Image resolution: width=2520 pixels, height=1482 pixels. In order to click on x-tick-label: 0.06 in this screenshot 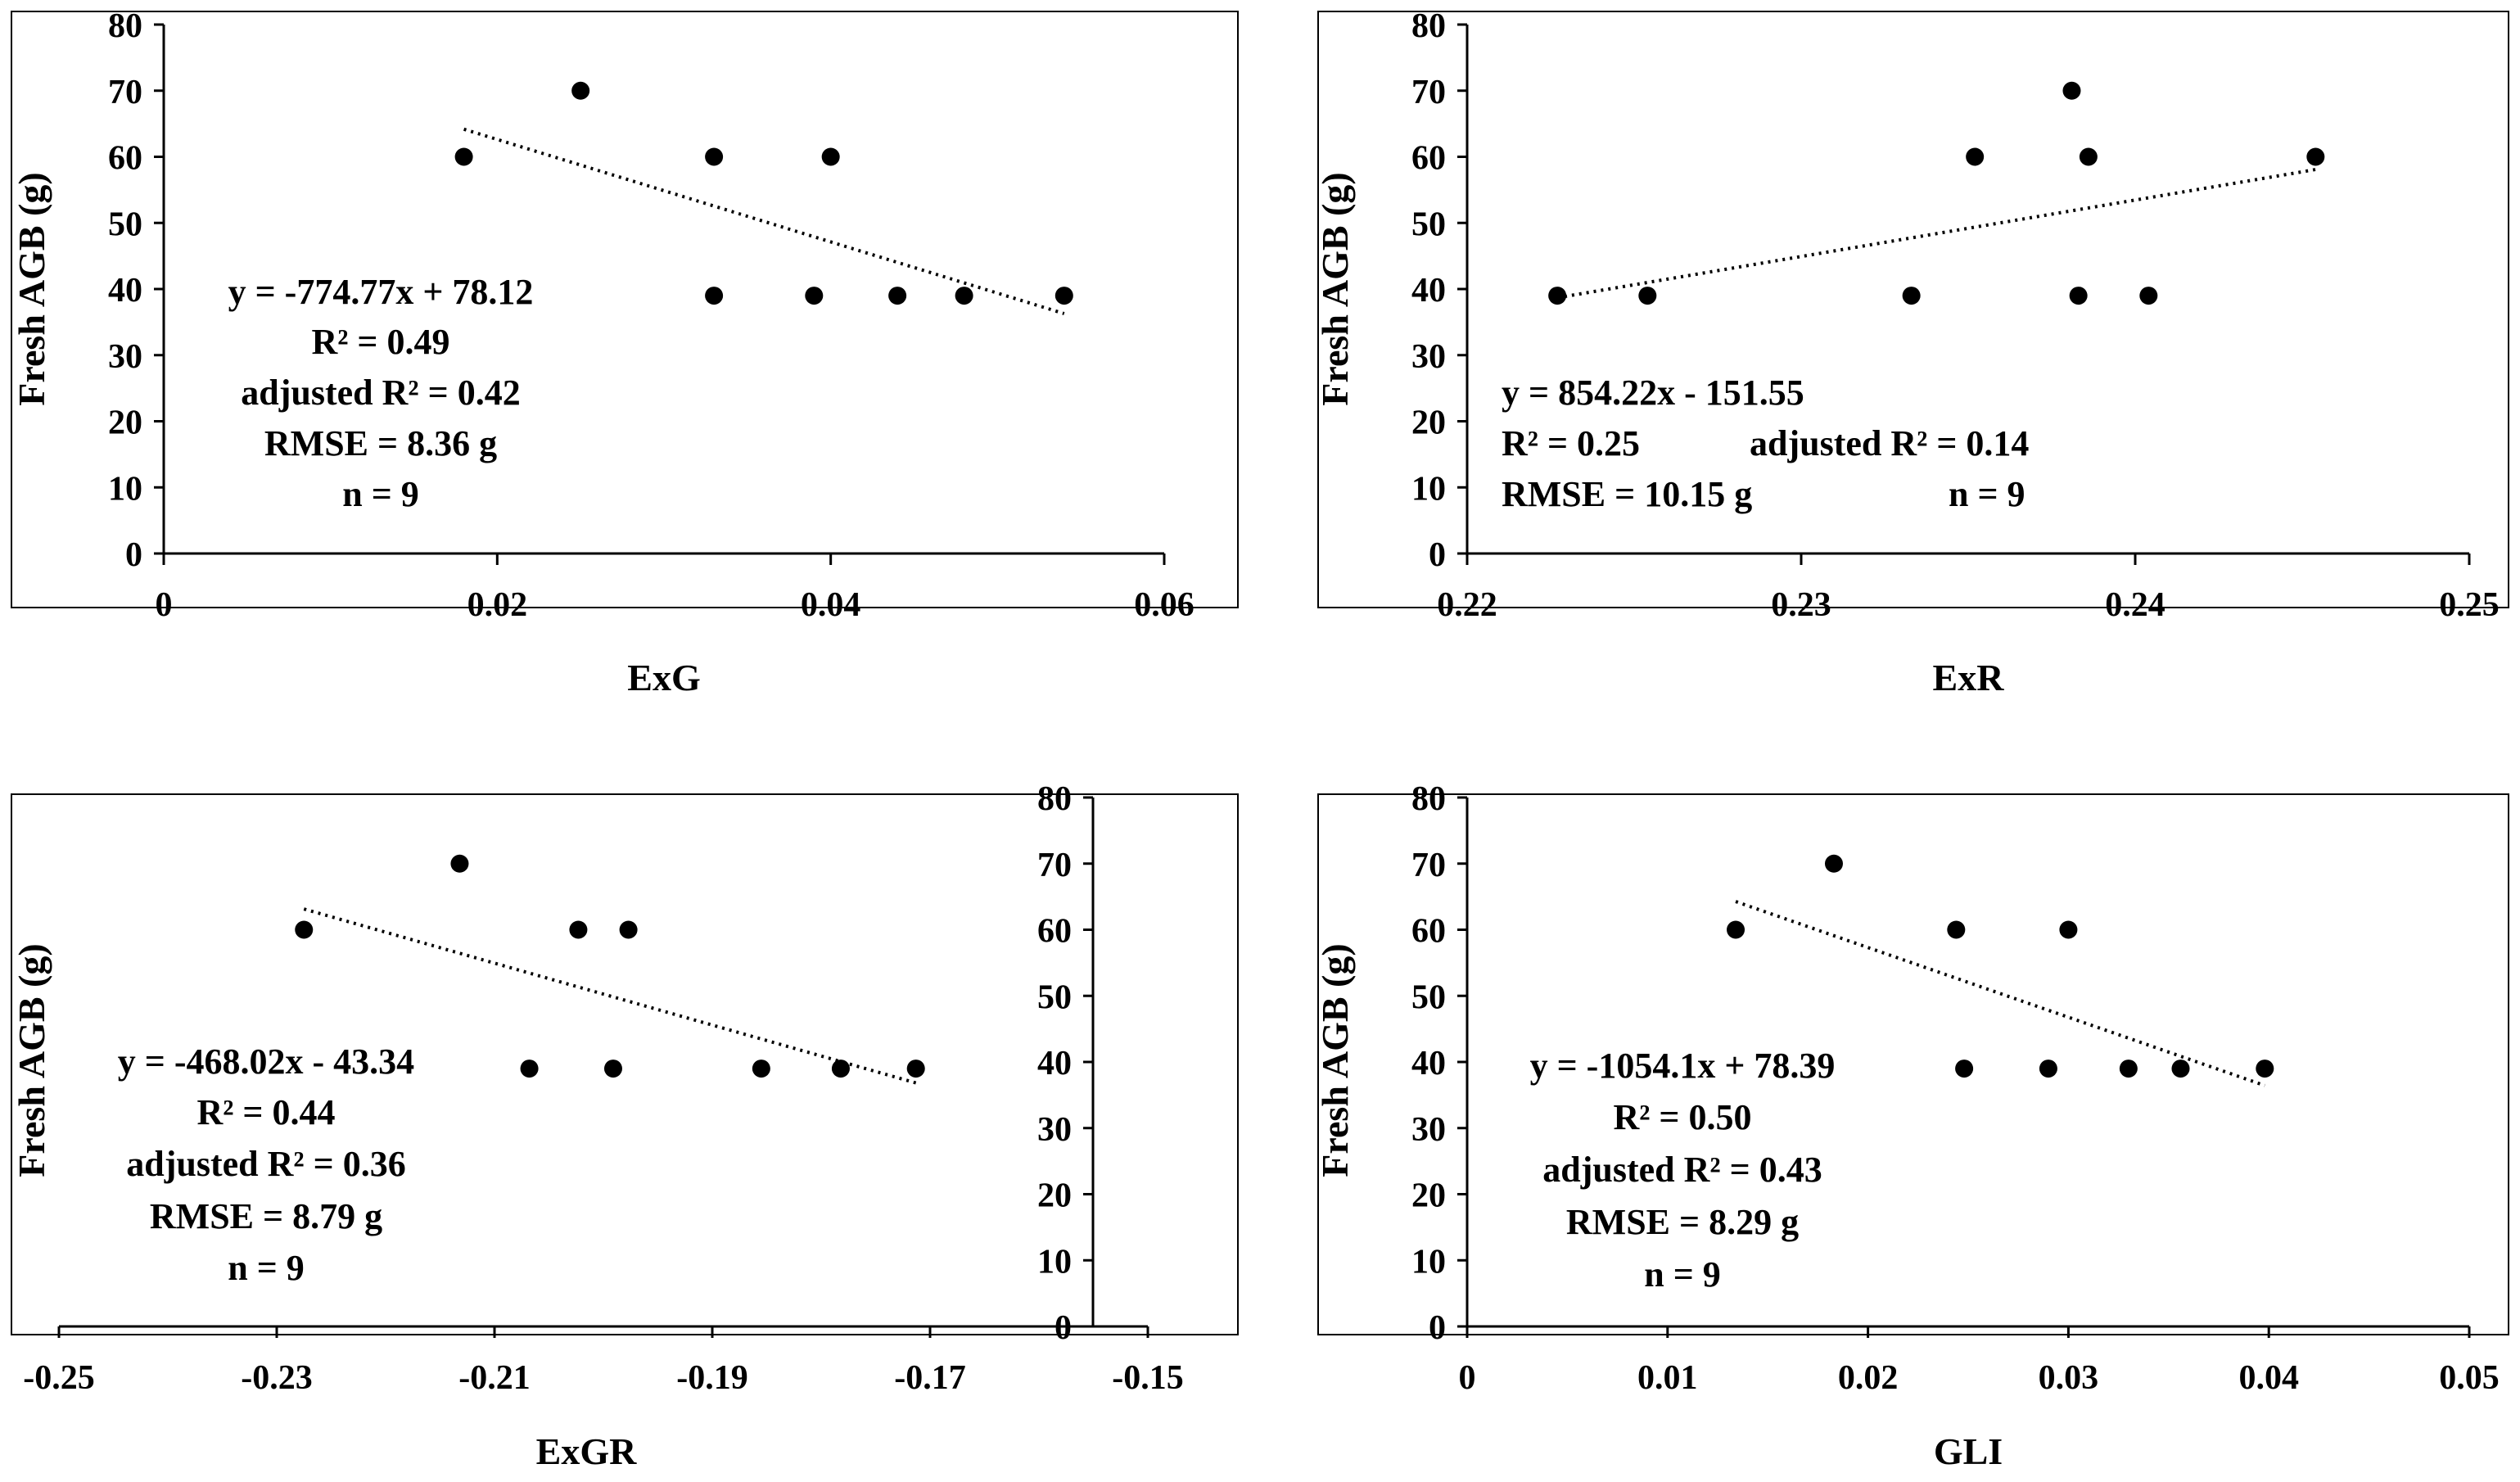, I will do `click(1164, 605)`.